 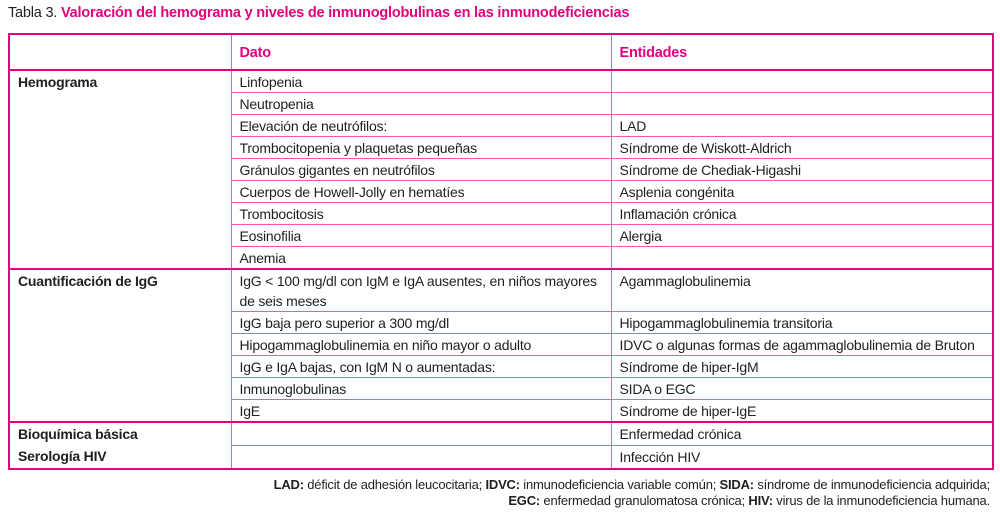 What do you see at coordinates (801, 125) in the screenshot?
I see `entidad-cell: LAD` at bounding box center [801, 125].